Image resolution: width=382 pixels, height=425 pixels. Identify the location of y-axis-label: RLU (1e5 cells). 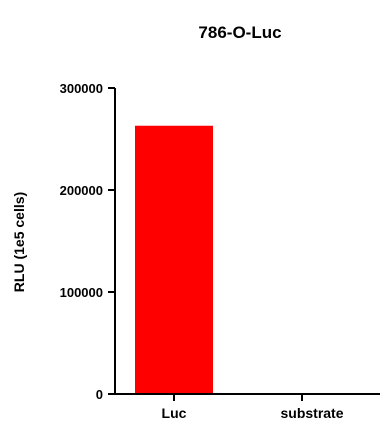
(19, 242).